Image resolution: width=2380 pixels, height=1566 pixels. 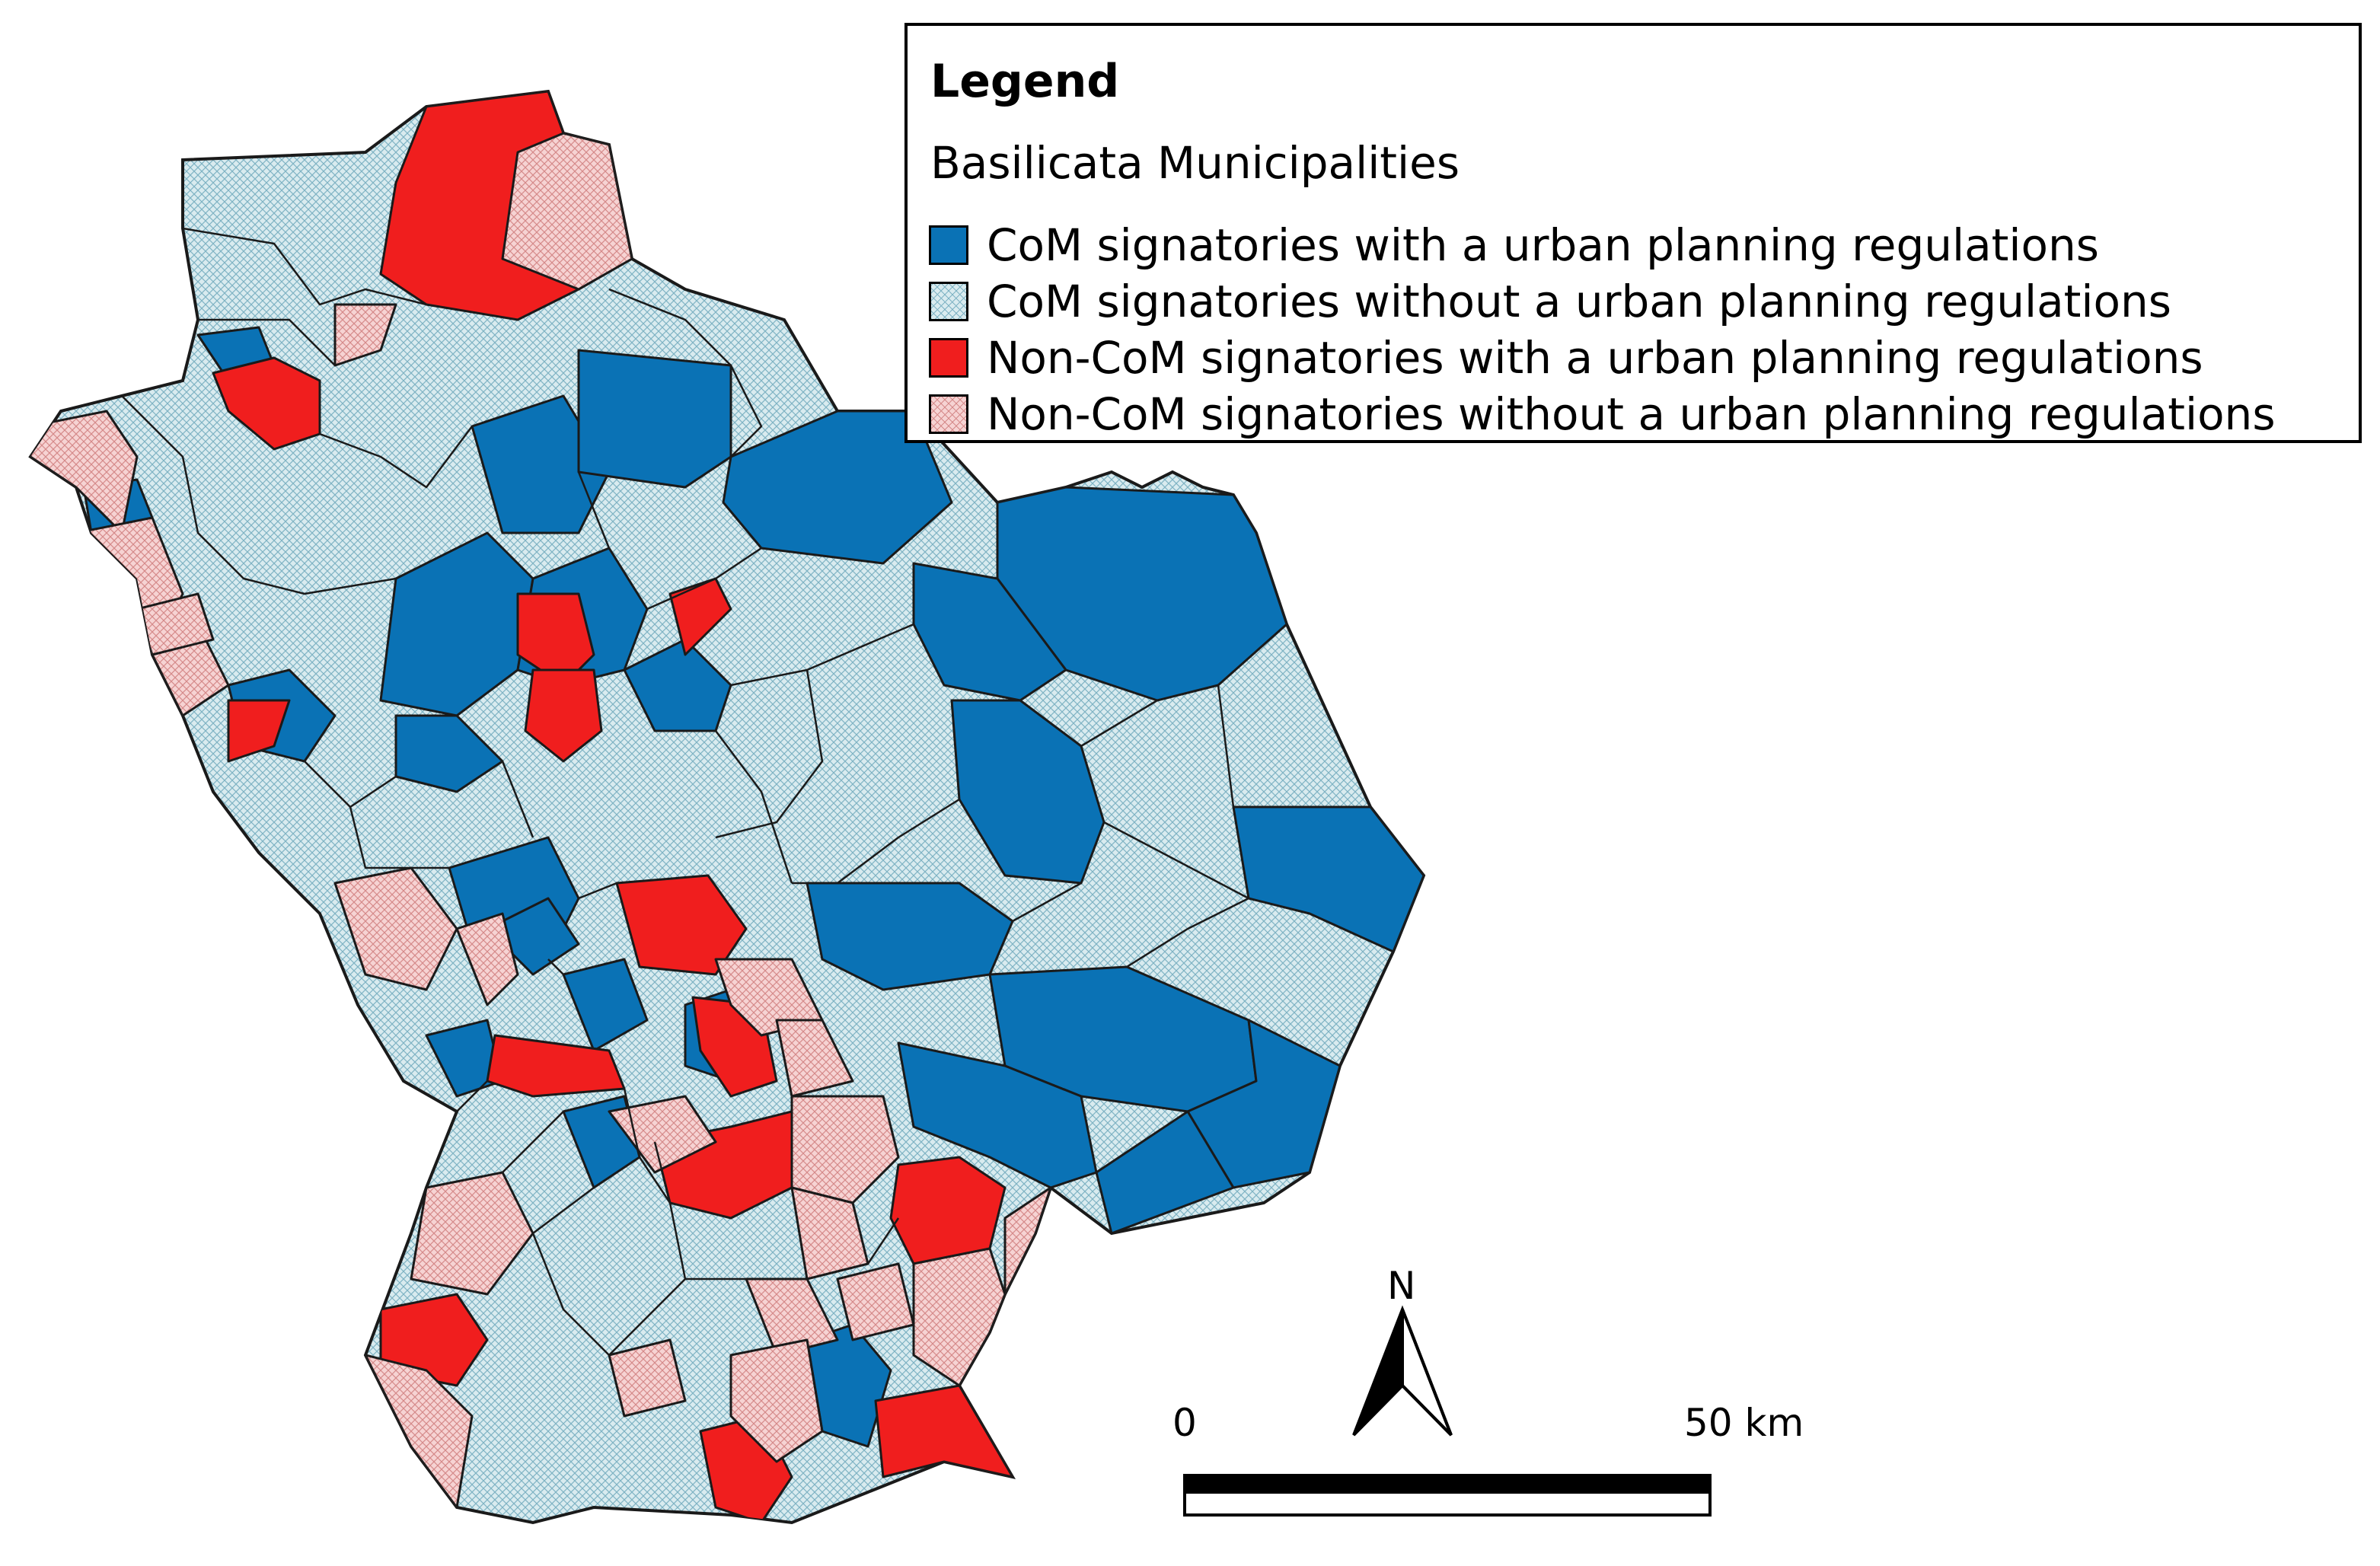 I want to click on legend-layer-name: Basilicata Municipalities, so click(x=1195, y=163).